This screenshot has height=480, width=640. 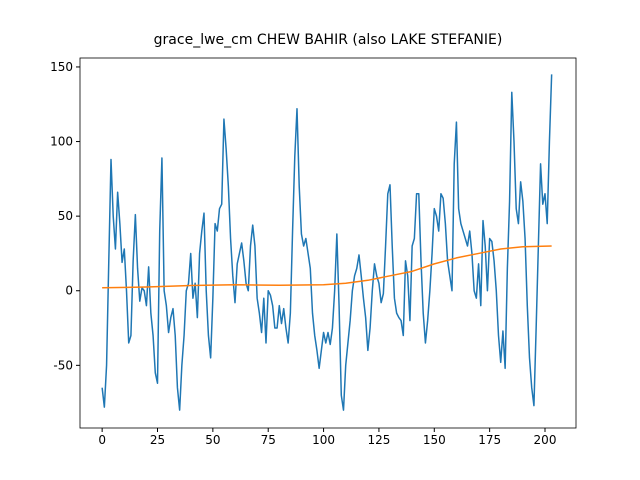 What do you see at coordinates (61, 67) in the screenshot?
I see `y-tick-label: 150` at bounding box center [61, 67].